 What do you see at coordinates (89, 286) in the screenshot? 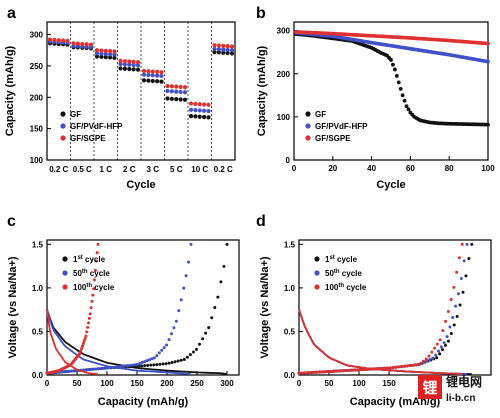
I see `legend-label-suffix: th` at bounding box center [89, 286].